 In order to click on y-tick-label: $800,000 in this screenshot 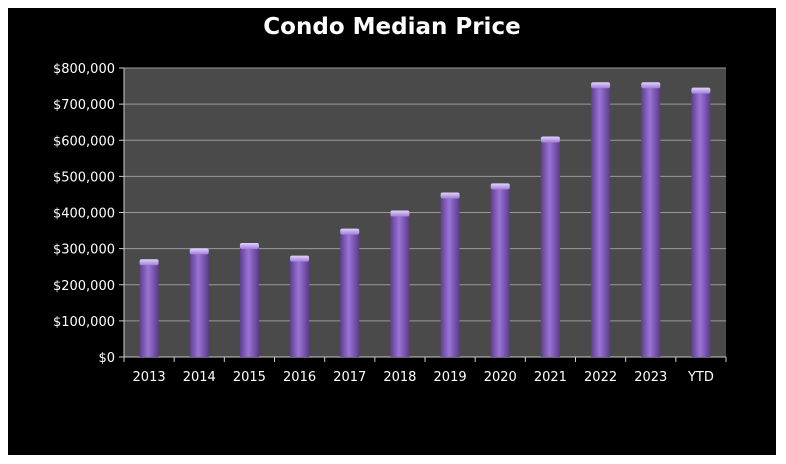, I will do `click(84, 69)`.